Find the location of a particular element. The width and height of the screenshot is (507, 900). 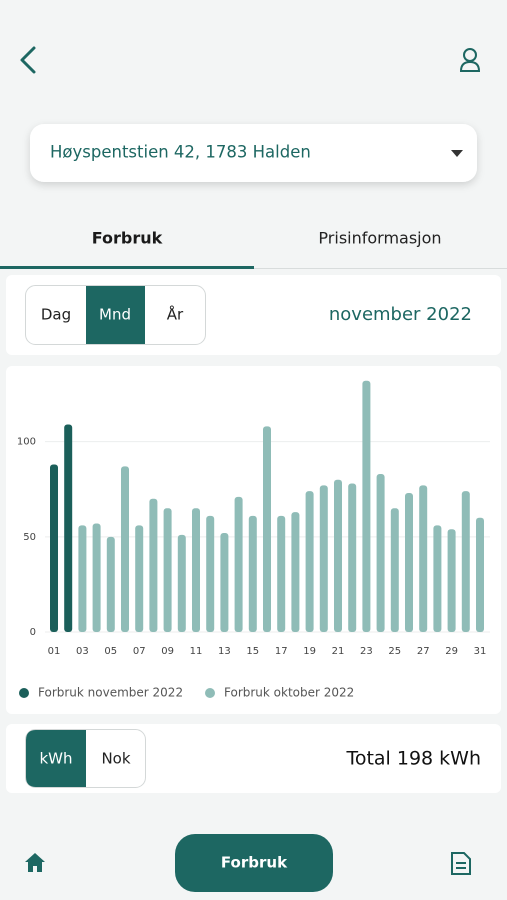

legend-label: Forbruk oktober 2022 is located at coordinates (289, 693).